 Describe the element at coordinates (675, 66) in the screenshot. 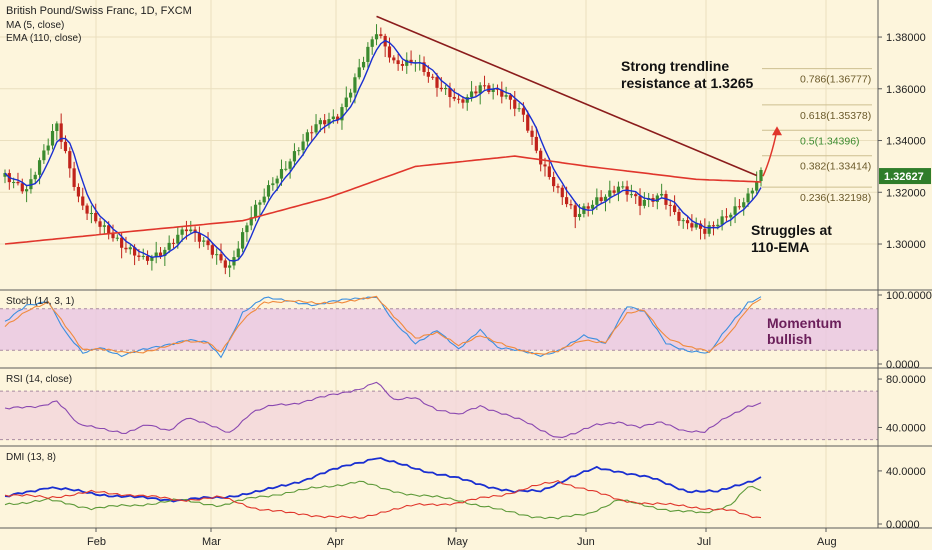

I see `trendline-annotation-line1: Strong trendline` at that location.